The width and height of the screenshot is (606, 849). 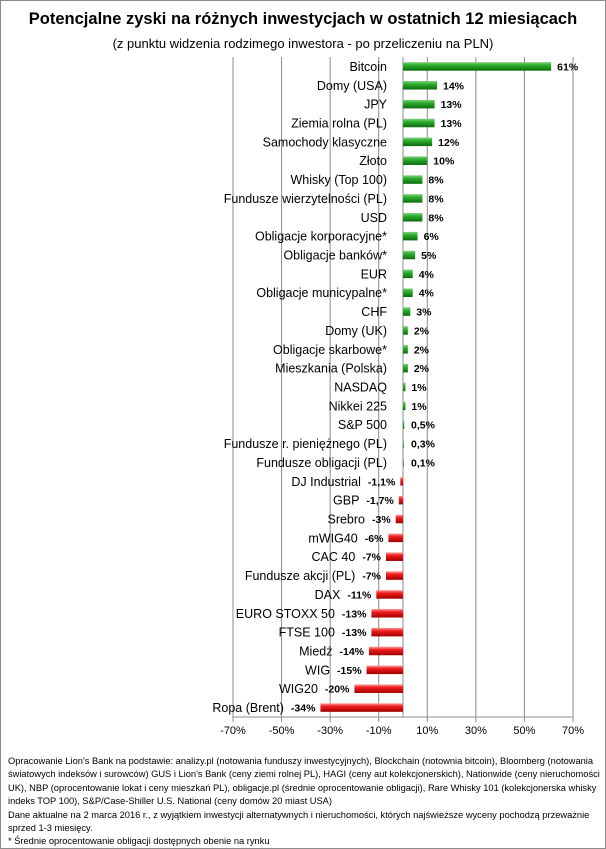 I want to click on data-label: 14%, so click(x=454, y=86).